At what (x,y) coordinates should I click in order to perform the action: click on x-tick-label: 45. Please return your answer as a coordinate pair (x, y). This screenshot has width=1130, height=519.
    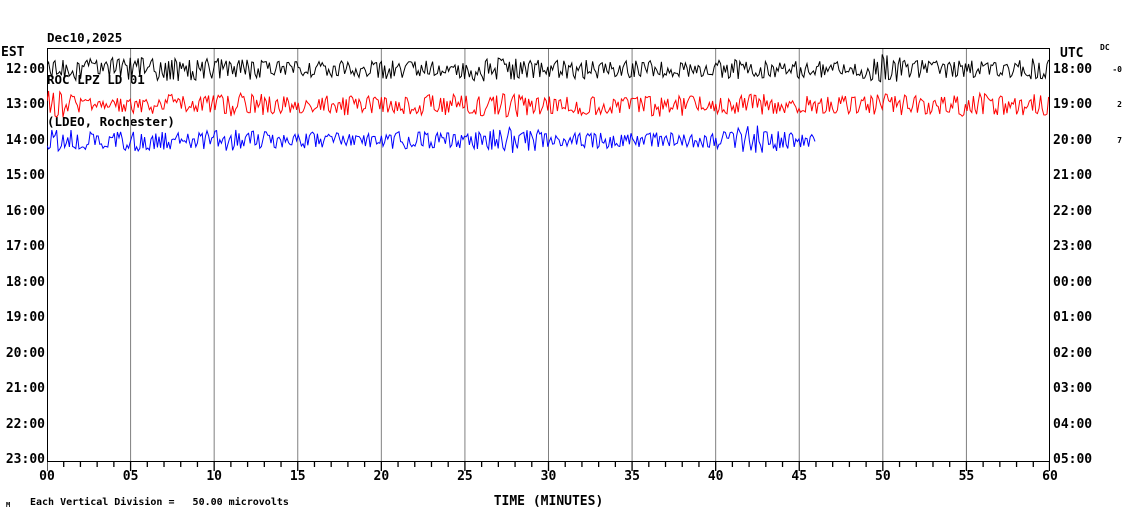
    Looking at the image, I should click on (799, 476).